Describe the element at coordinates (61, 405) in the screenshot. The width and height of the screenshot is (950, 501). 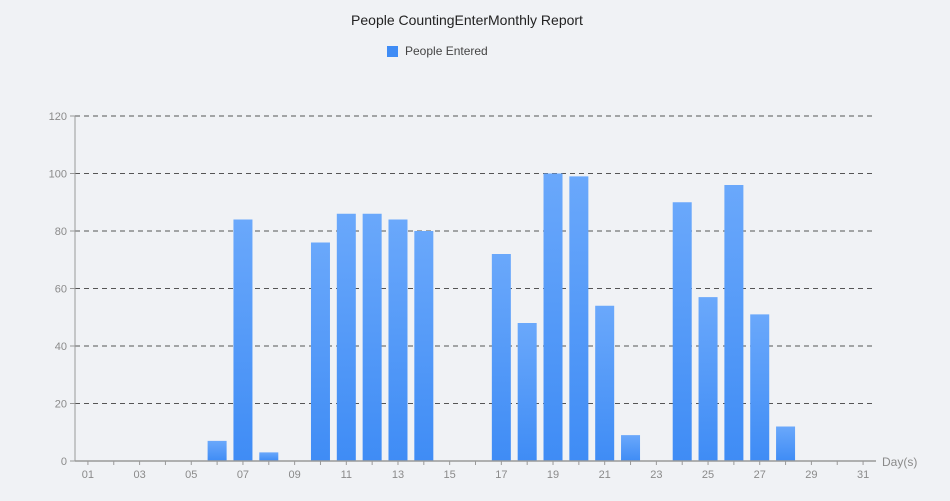
I see `y-tick-label-20: 20` at that location.